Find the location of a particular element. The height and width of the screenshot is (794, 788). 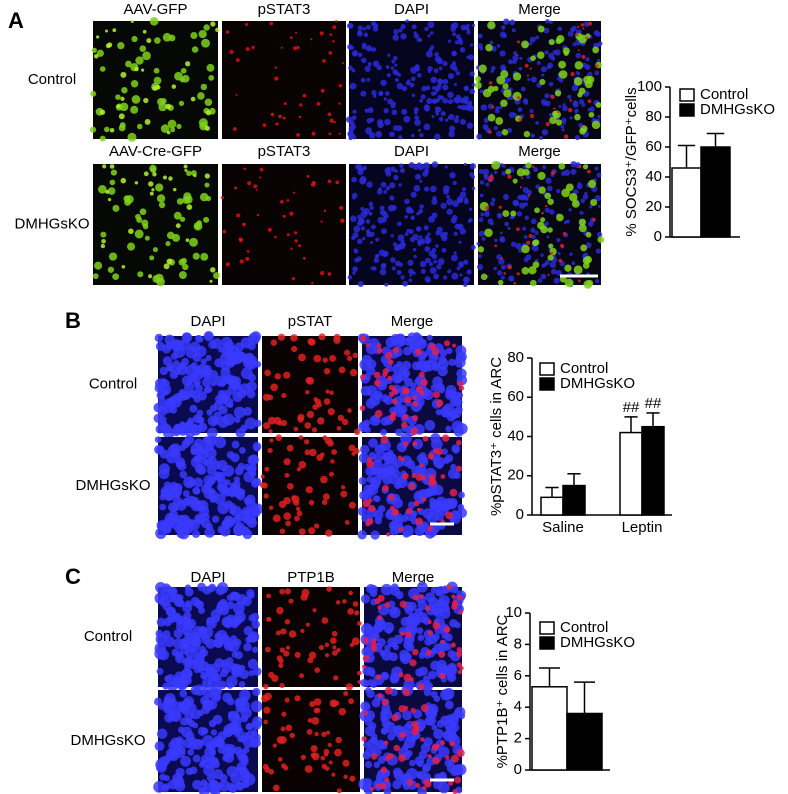

column-header: Merge is located at coordinates (413, 577).